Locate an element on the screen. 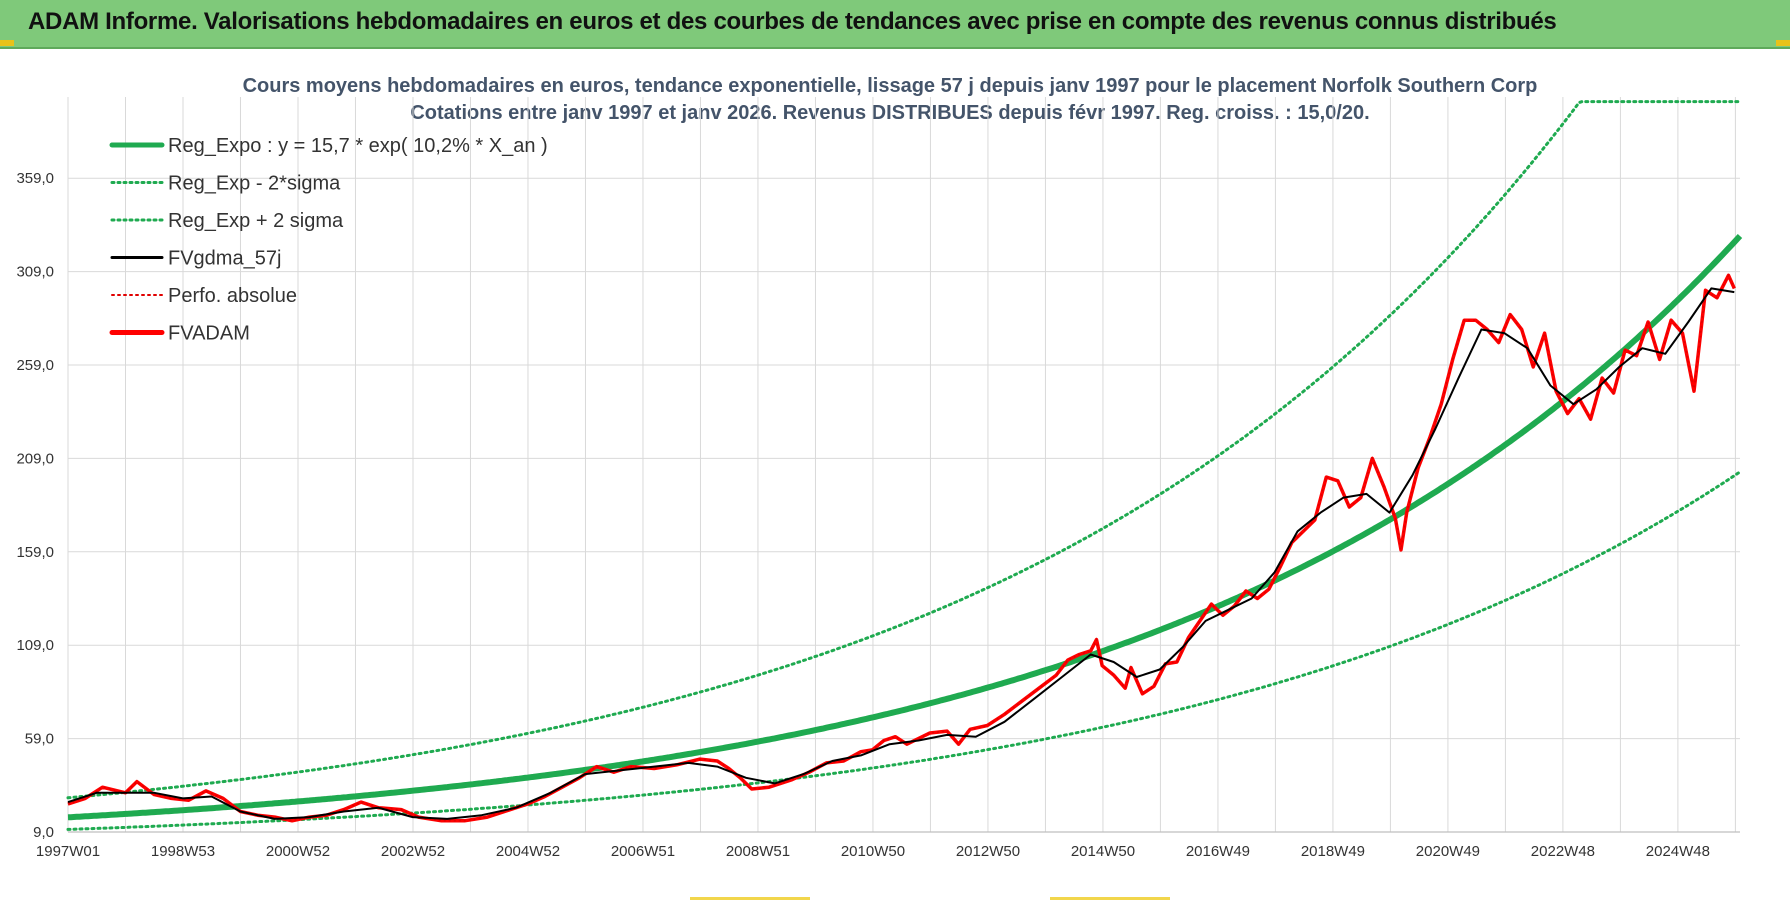 The width and height of the screenshot is (1790, 912). legend-label: FVgdma_57j is located at coordinates (224, 259).